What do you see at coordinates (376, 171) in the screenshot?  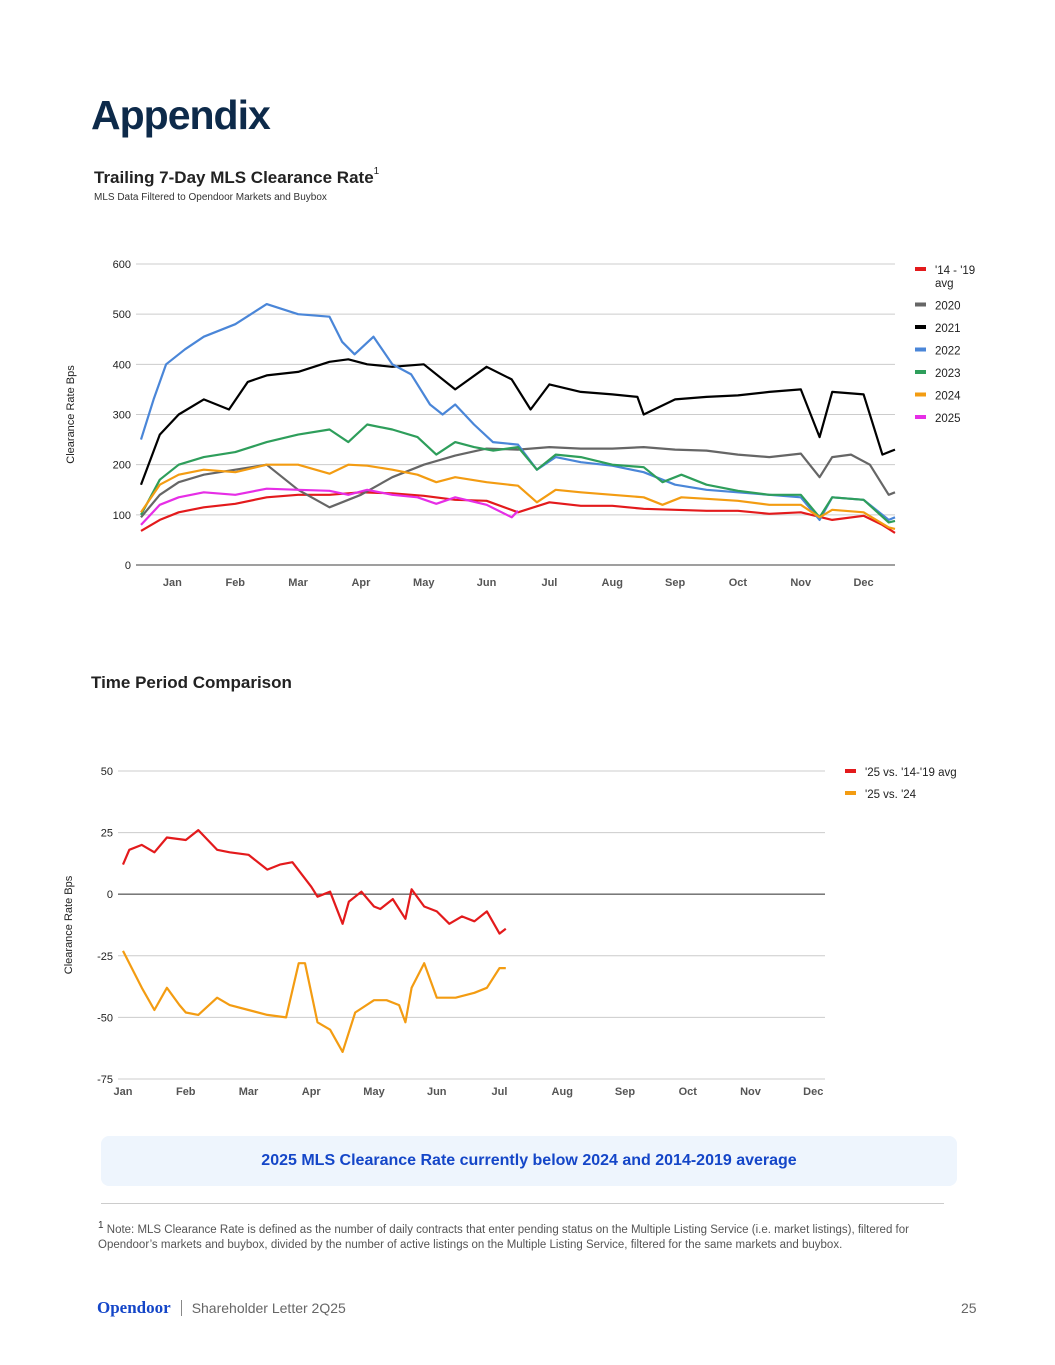 I see `footnote-ref: 1` at bounding box center [376, 171].